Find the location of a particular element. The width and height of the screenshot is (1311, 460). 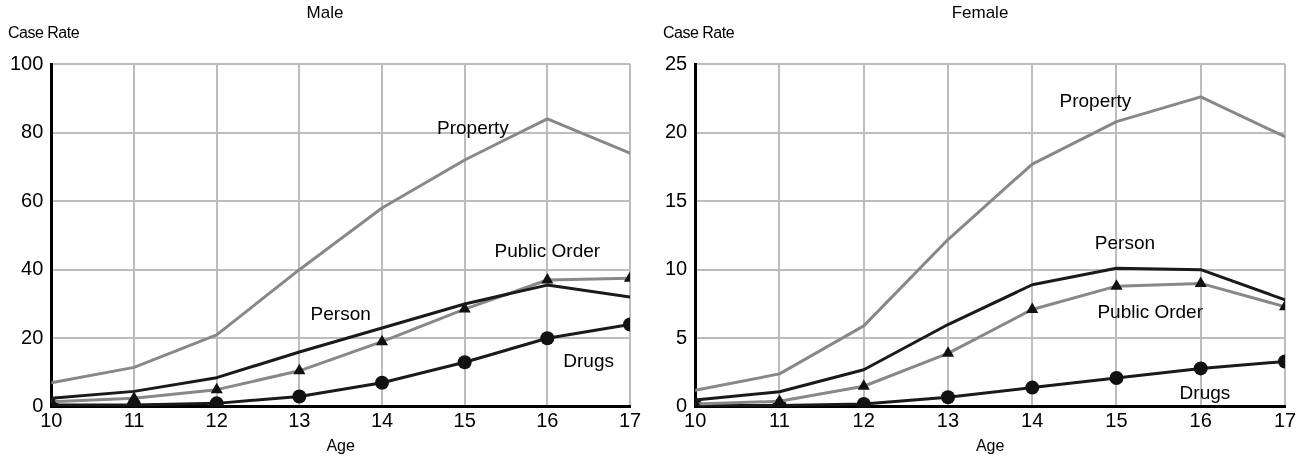

chart-title: Female is located at coordinates (980, 13).